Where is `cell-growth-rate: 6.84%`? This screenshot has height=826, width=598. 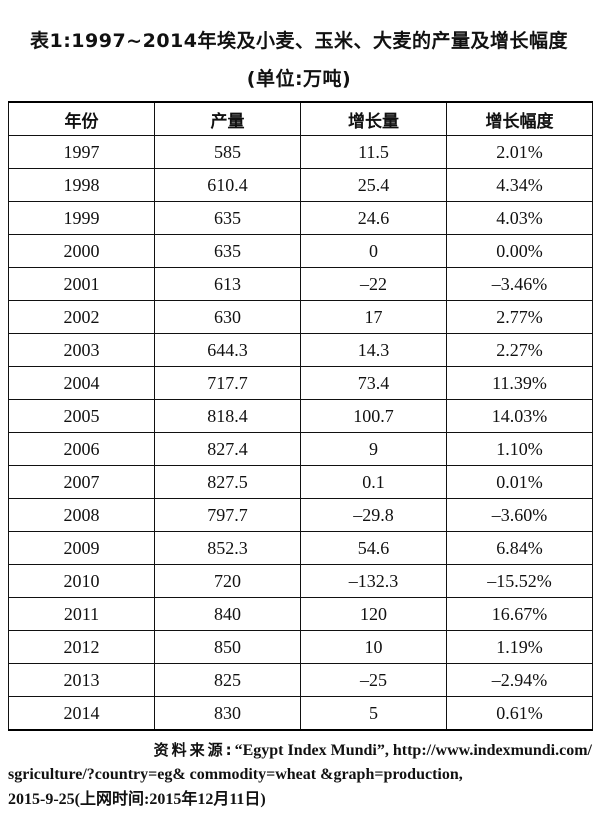
cell-growth-rate: 6.84% is located at coordinates (519, 548).